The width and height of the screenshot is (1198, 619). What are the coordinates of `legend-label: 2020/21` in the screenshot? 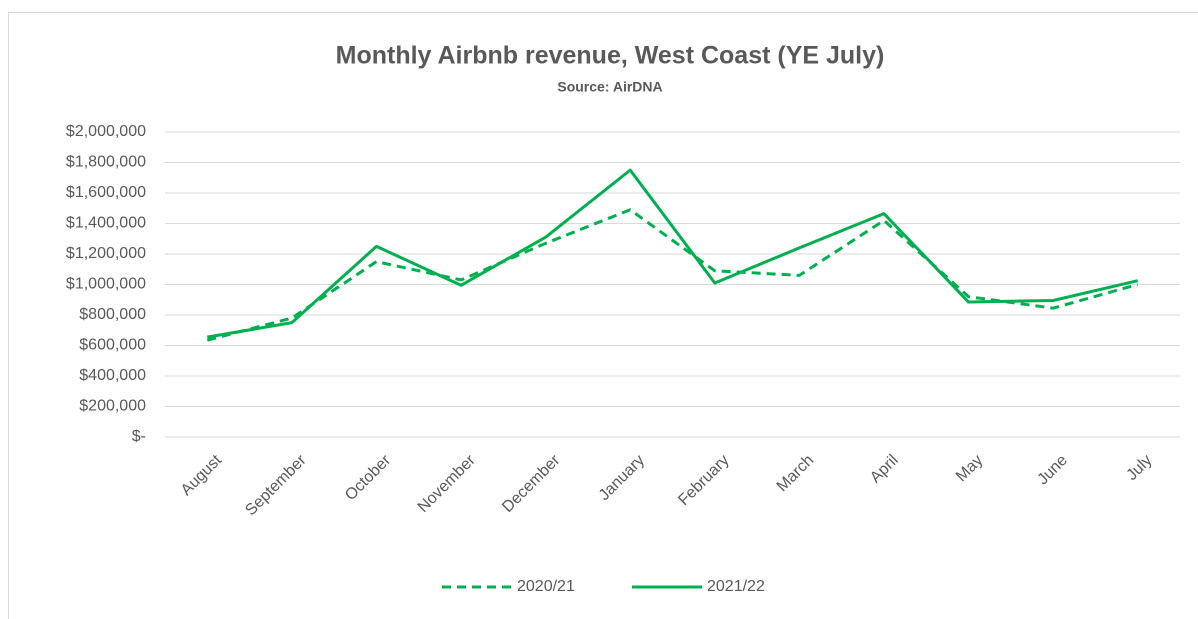 It's located at (546, 586).